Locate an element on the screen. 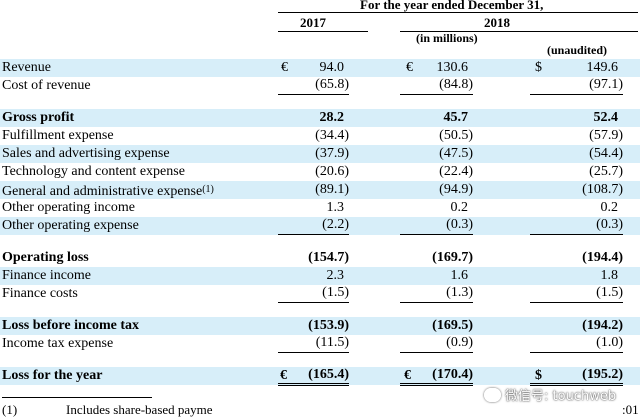 The image size is (640, 420). value-2018-usd: (1.0) is located at coordinates (576, 344).